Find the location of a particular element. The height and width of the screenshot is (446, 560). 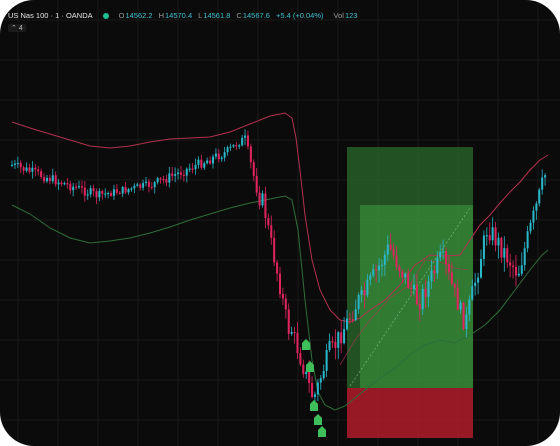

signal-markers is located at coordinates (314, 388).